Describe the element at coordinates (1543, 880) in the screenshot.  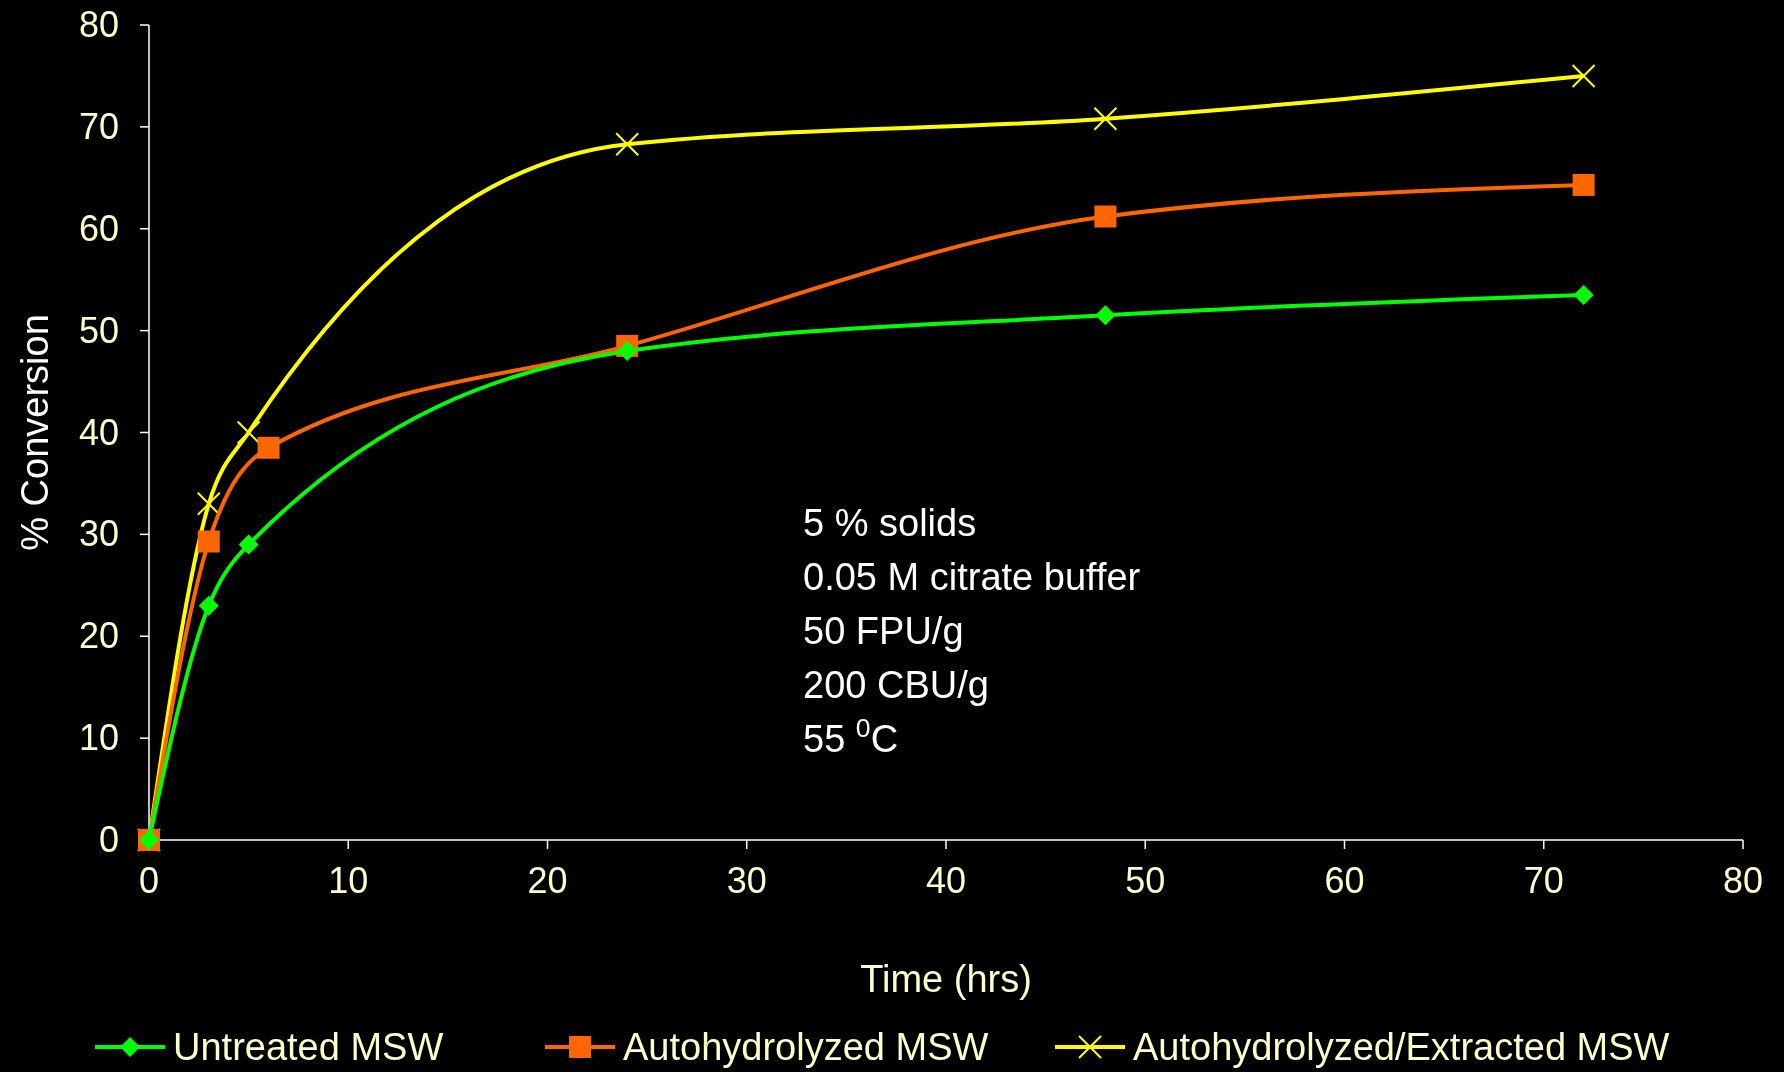
I see `x-tick-label: 70` at that location.